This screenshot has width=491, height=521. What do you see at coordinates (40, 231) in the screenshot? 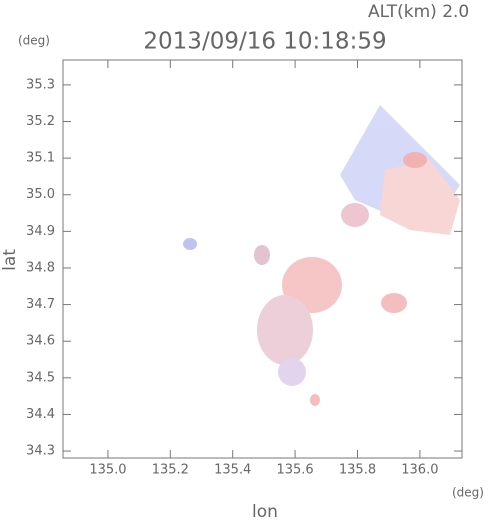
I see `y-tick-label: 34.9` at bounding box center [40, 231].